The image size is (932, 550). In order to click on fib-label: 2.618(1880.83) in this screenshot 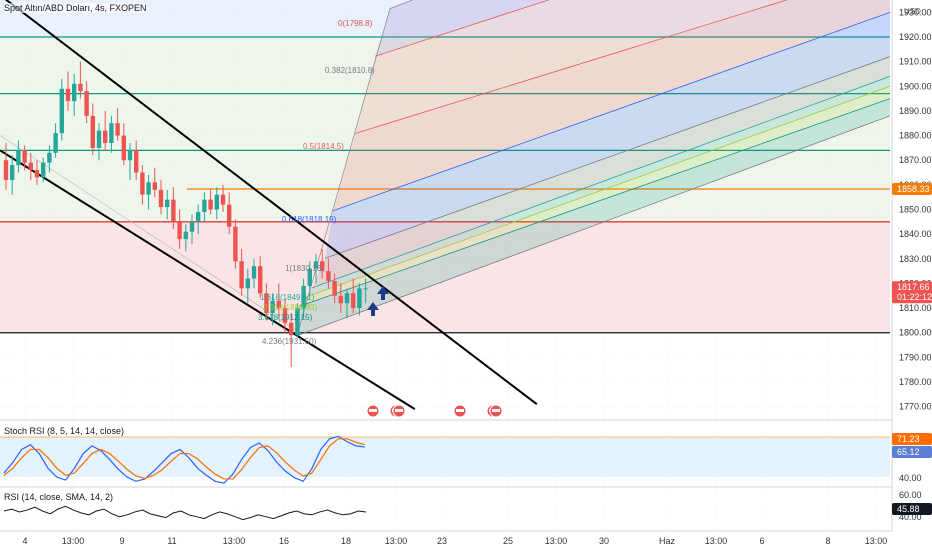, I will do `click(290, 307)`.